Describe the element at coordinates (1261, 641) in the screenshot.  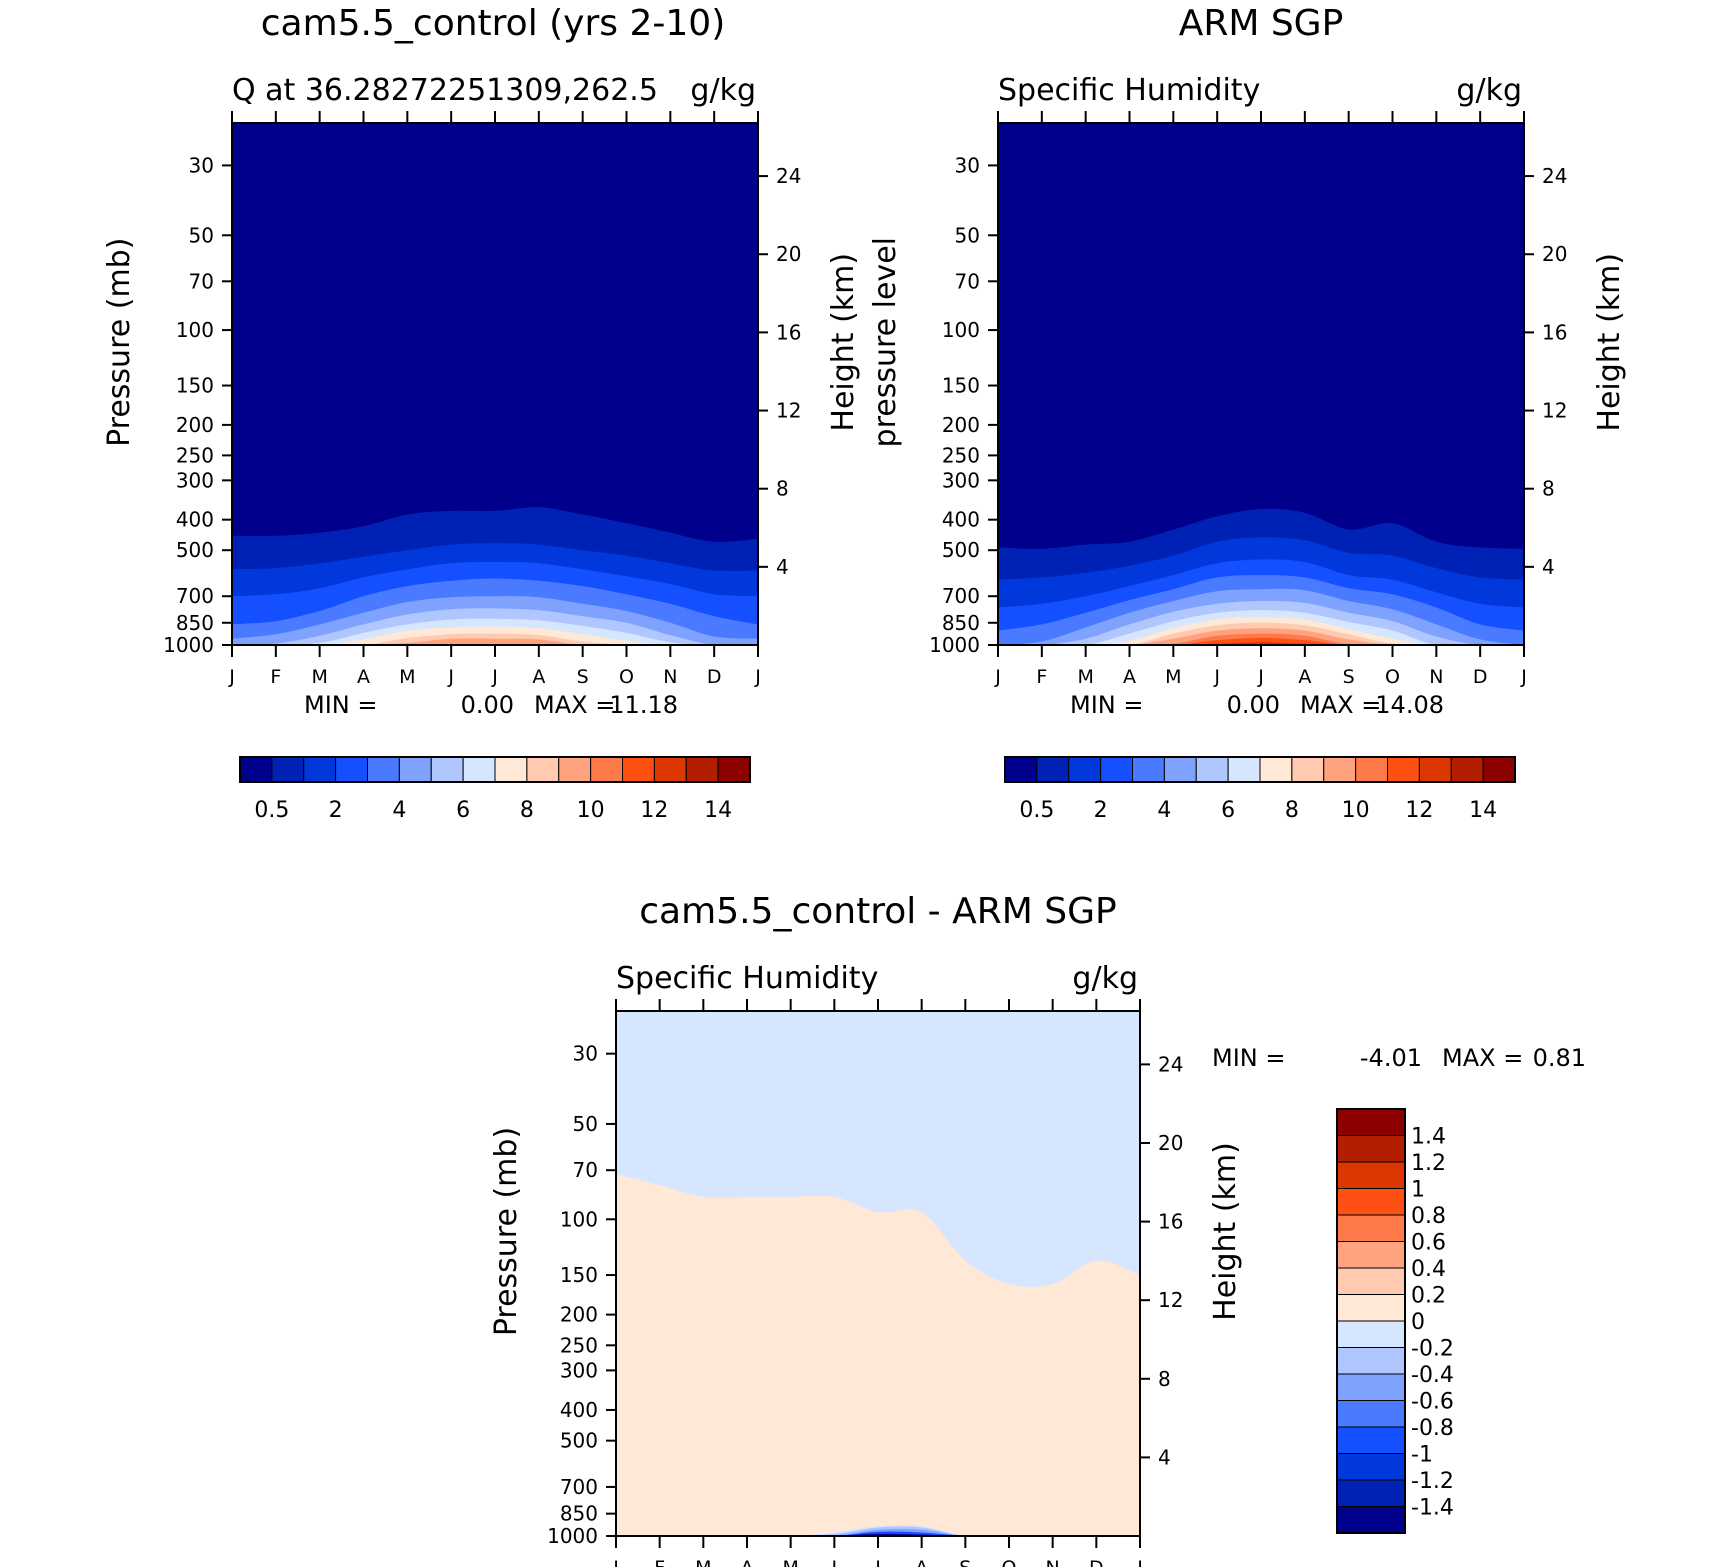
I see `contour-fill-band` at that location.